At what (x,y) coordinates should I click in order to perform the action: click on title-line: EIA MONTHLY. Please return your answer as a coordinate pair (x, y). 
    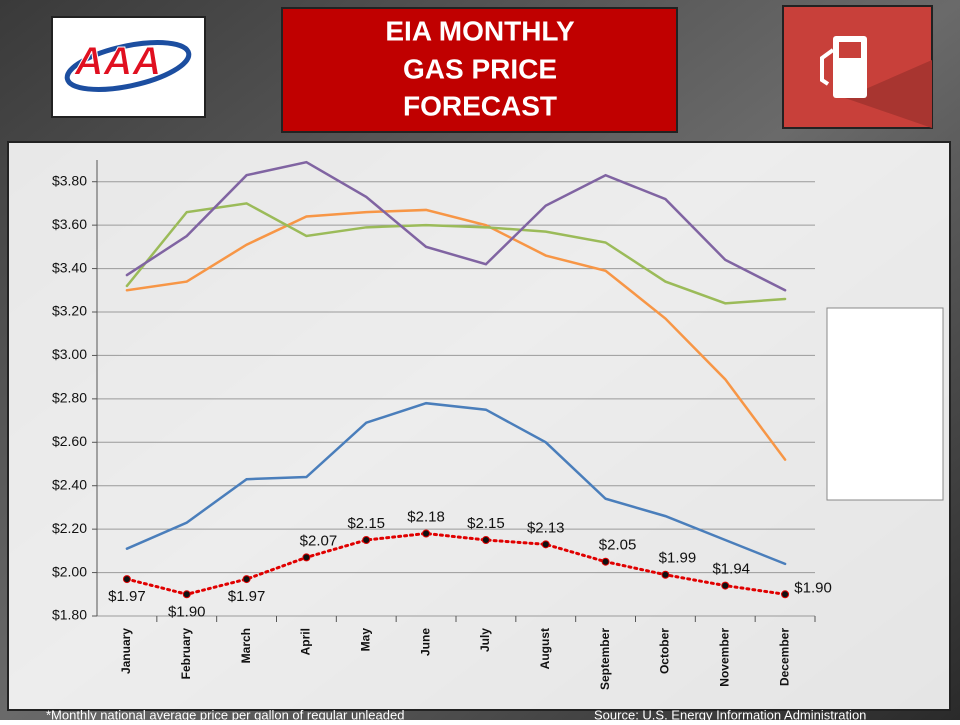
    Looking at the image, I should click on (480, 30).